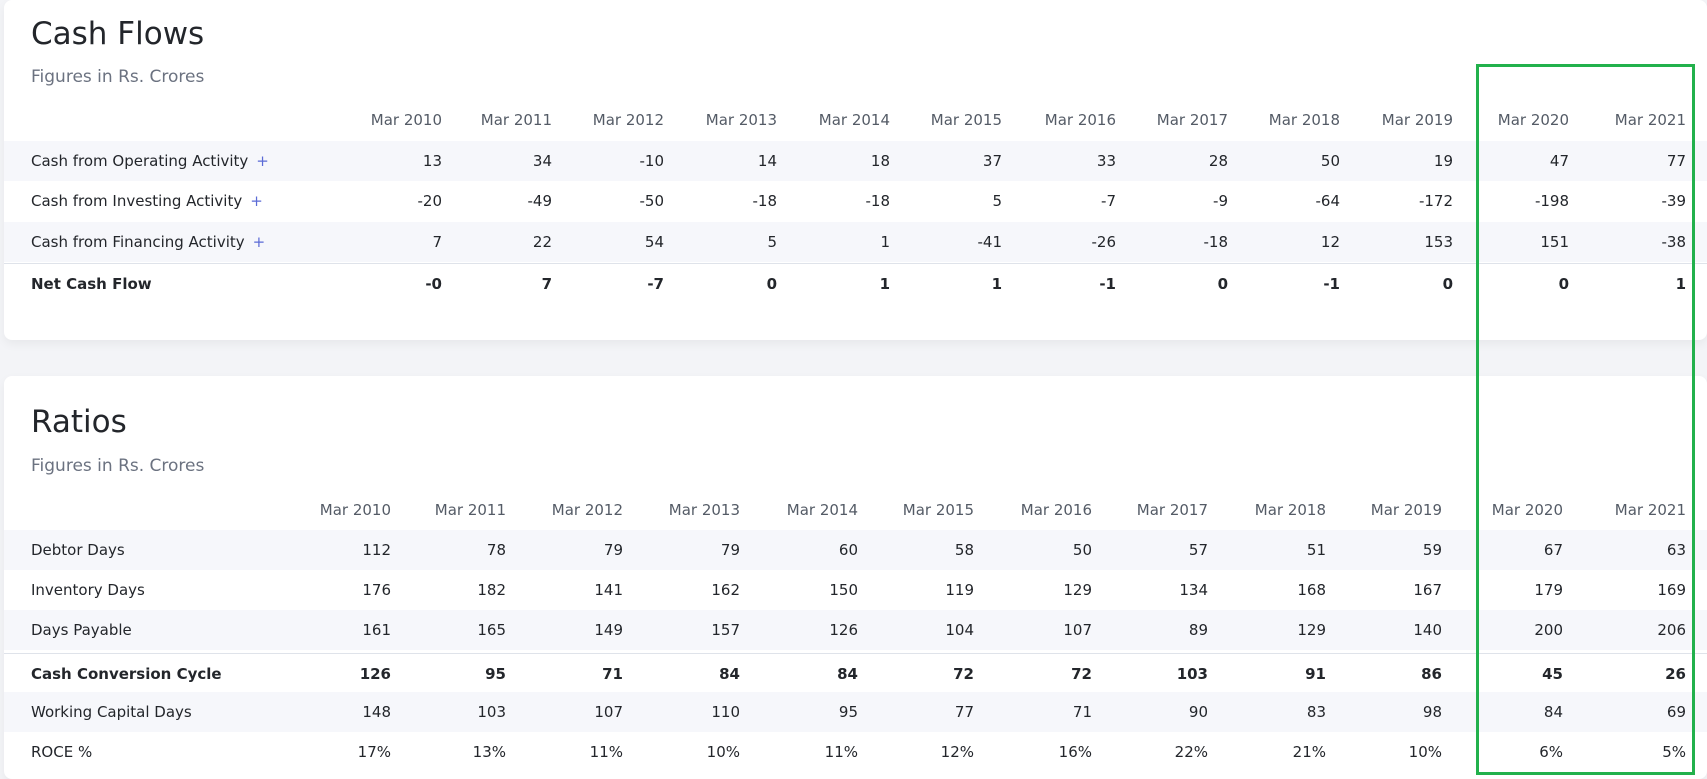 The height and width of the screenshot is (779, 1707). I want to click on row-label-text: Cash Conversion Cycle, so click(126, 674).